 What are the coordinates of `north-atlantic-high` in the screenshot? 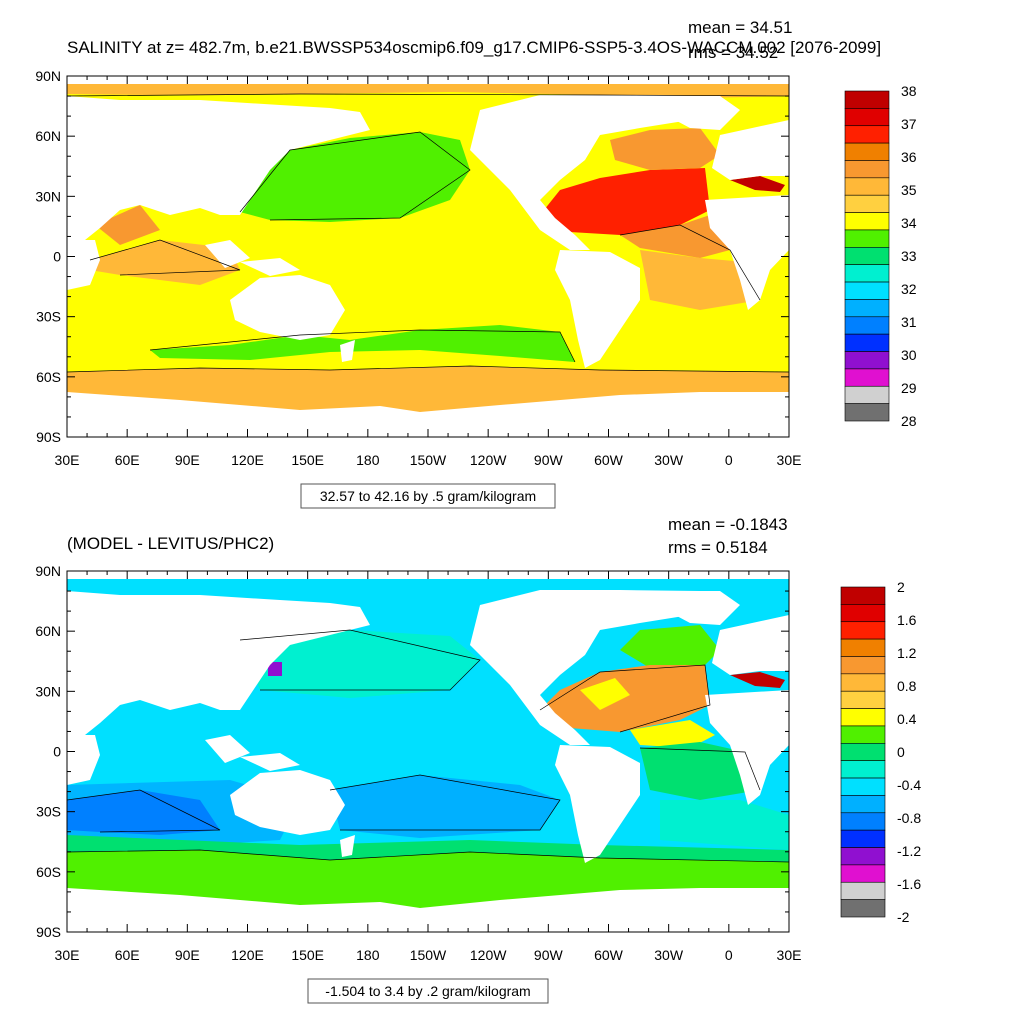 It's located at (625, 201).